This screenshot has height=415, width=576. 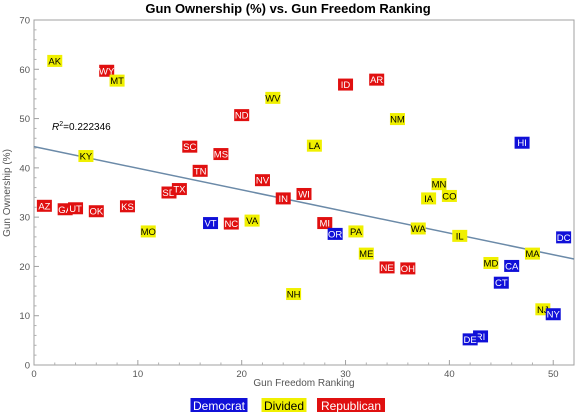 I want to click on data-point-ok: OK, so click(x=96, y=211).